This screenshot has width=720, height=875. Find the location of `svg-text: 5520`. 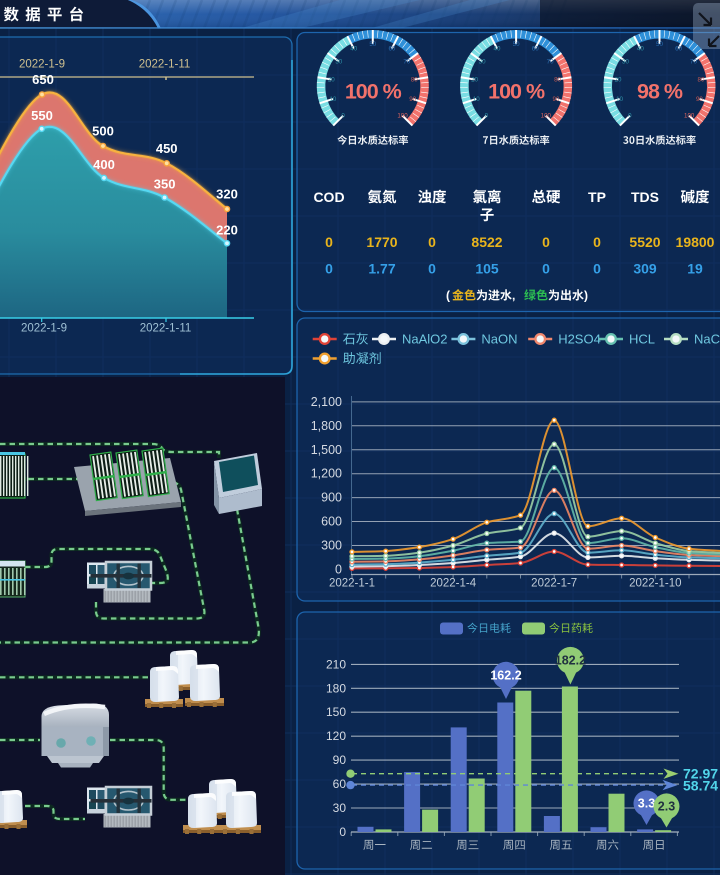

svg-text: 5520 is located at coordinates (644, 242).